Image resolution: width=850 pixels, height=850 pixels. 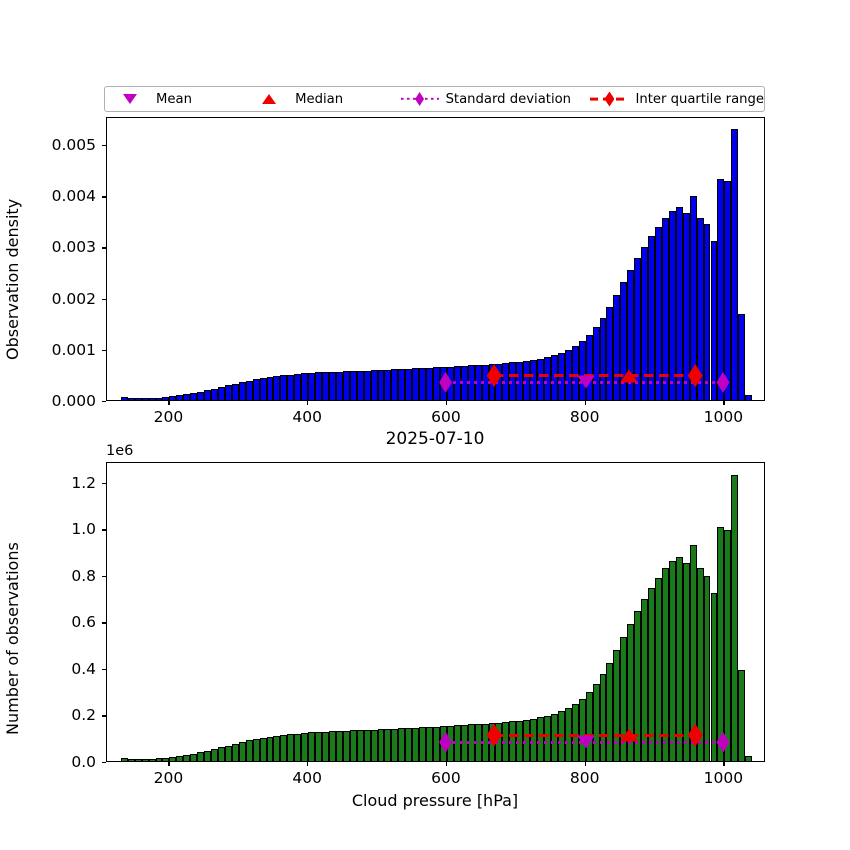 I want to click on inter-quartile-range-line, so click(x=595, y=735).